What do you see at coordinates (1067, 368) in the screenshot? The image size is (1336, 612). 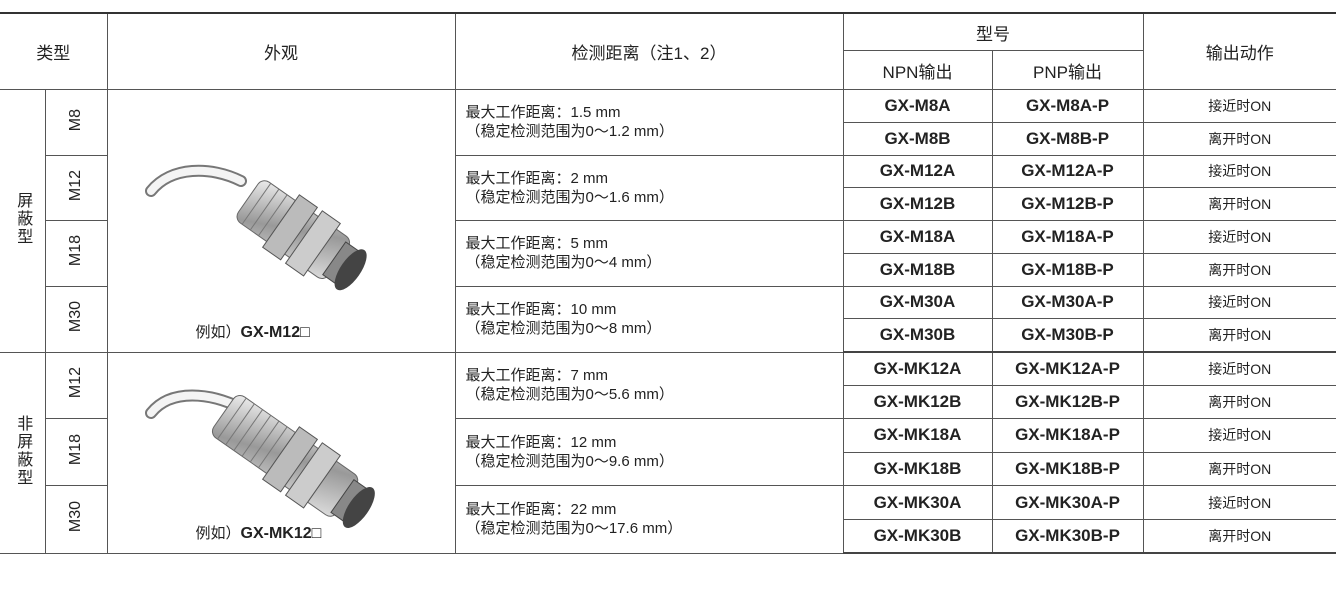 I see `pnp-model: GX-MK12A-P` at bounding box center [1067, 368].